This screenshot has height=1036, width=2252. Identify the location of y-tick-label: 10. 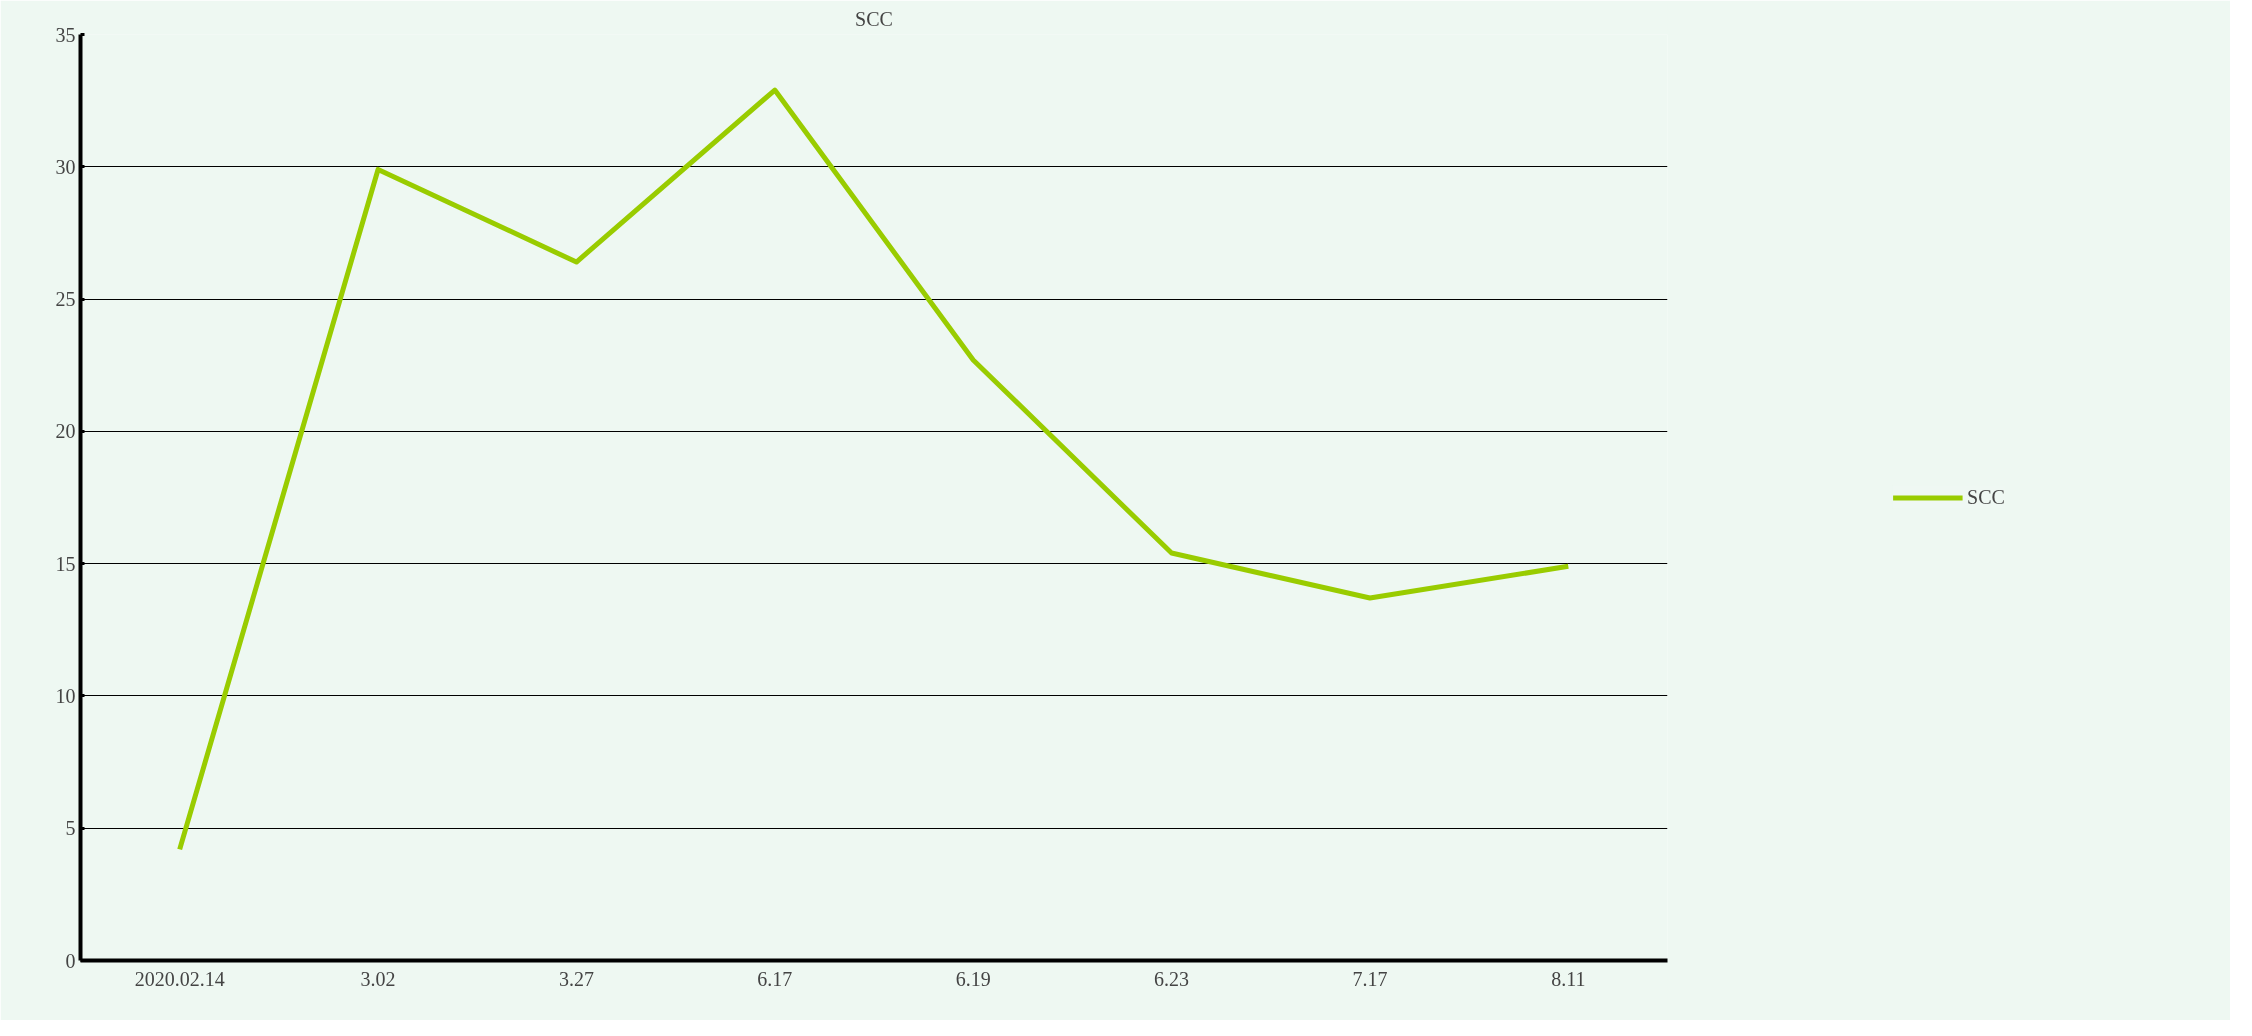
(65, 695).